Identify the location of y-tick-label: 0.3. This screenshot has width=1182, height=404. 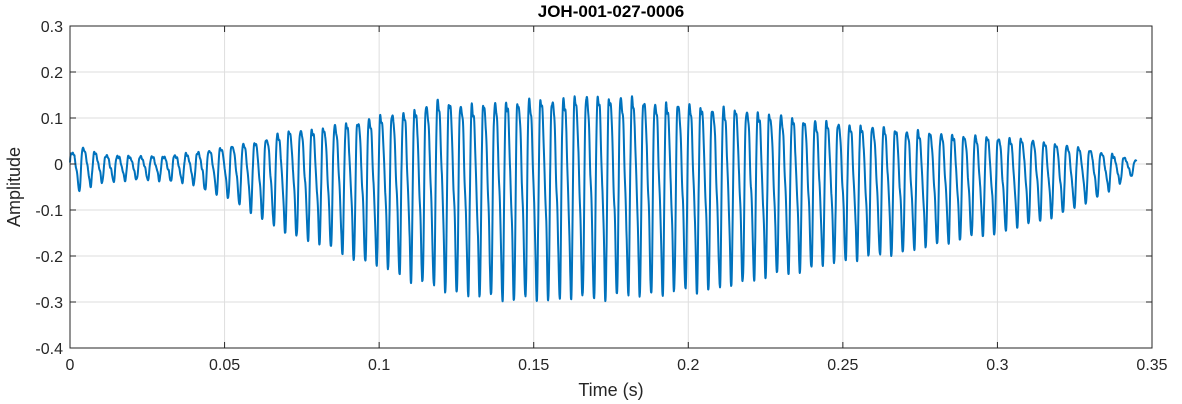
(52, 27).